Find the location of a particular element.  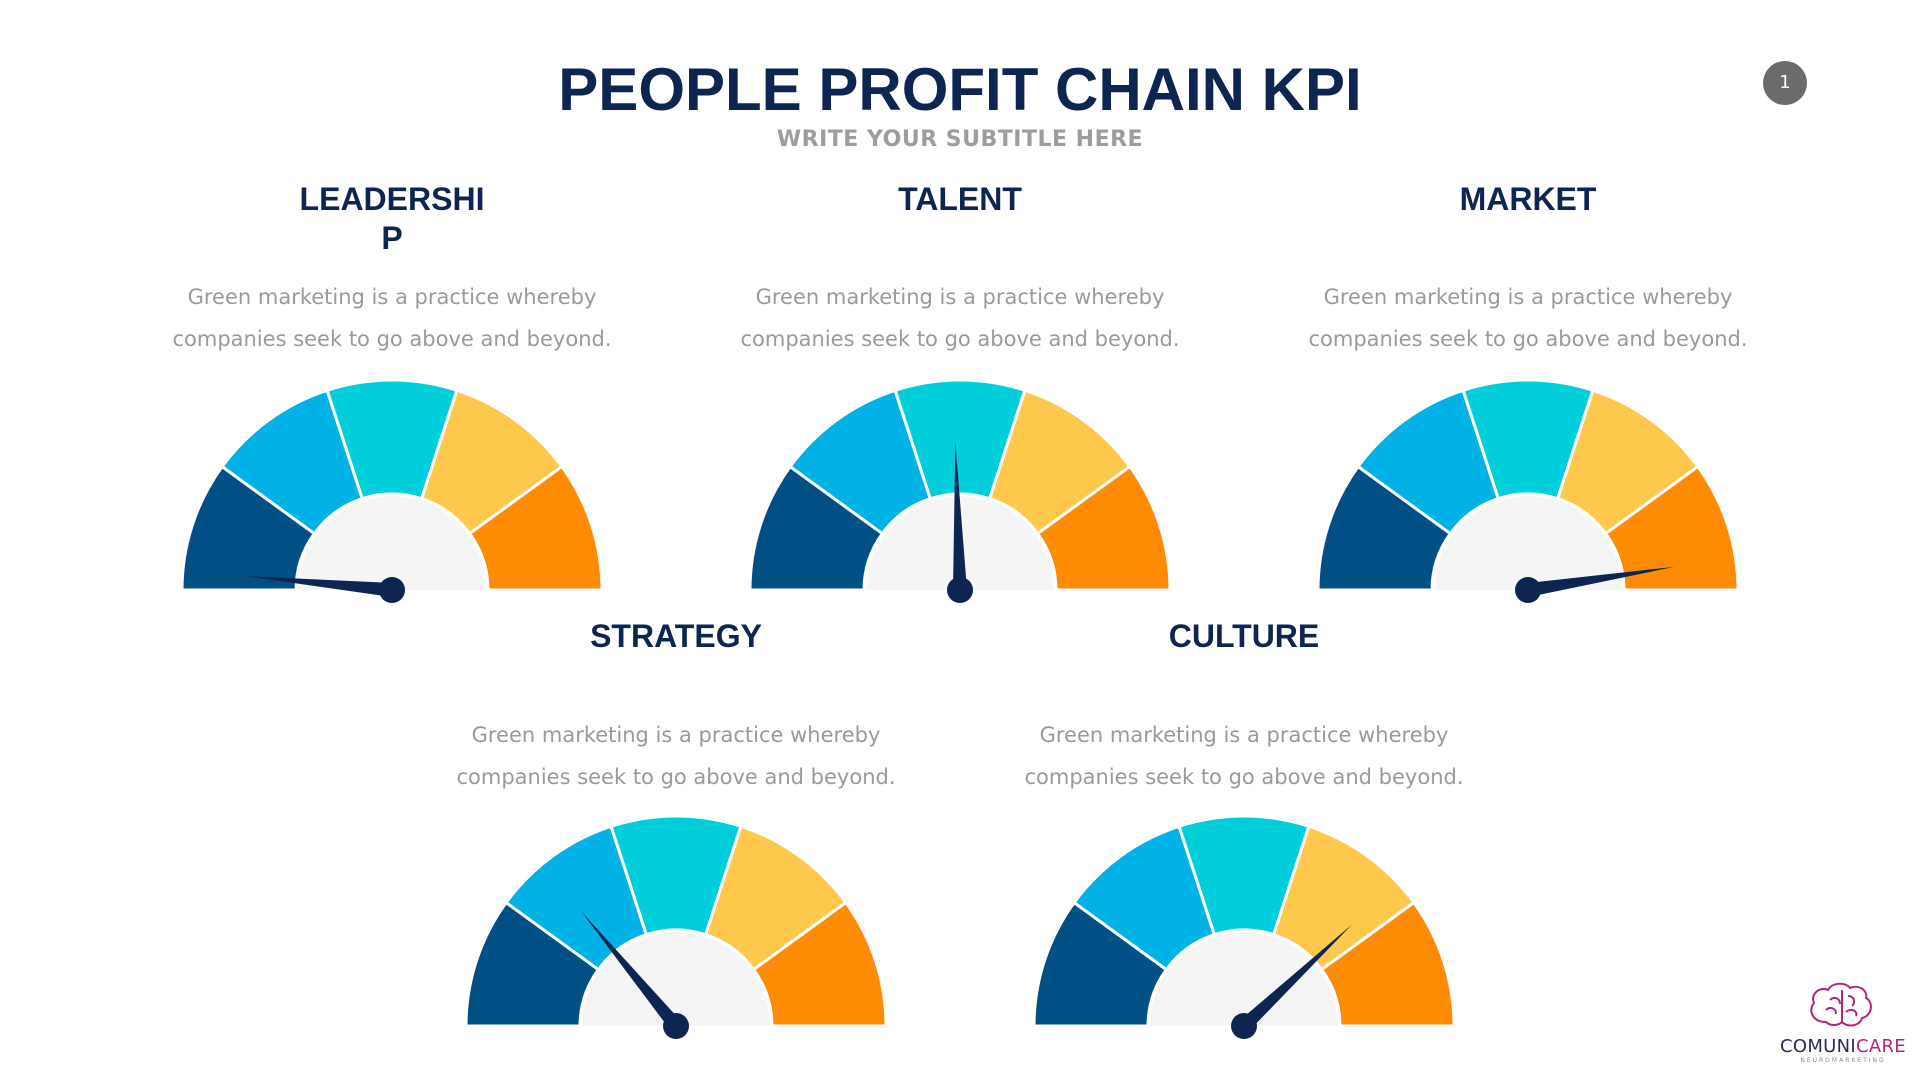

brand-name-prefix: COMUNI is located at coordinates (1818, 1046).